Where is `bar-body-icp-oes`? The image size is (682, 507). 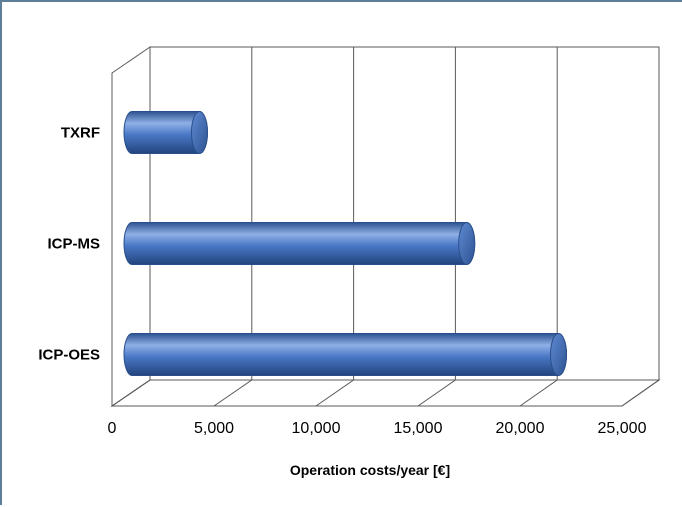
bar-body-icp-oes is located at coordinates (345, 354).